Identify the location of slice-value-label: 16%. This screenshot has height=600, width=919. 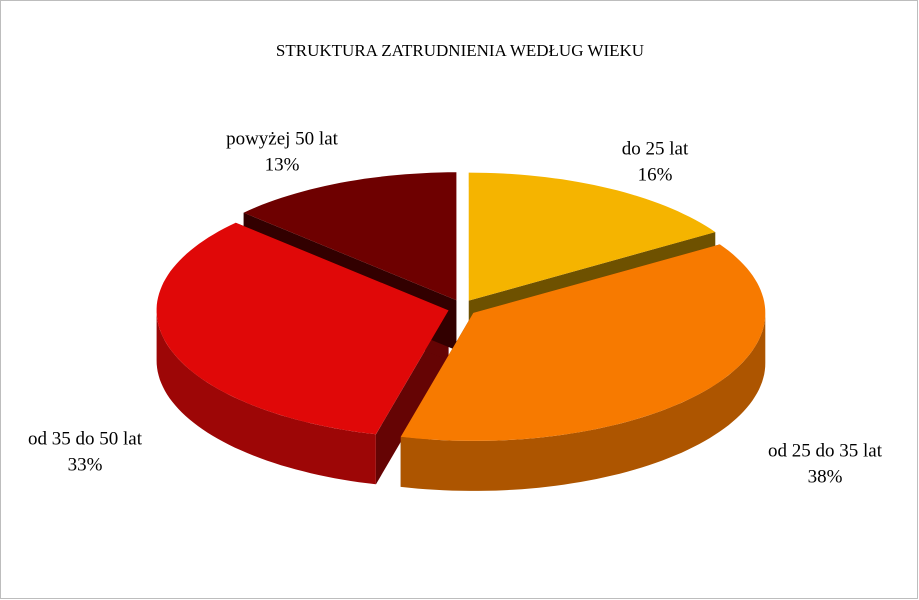
(655, 174).